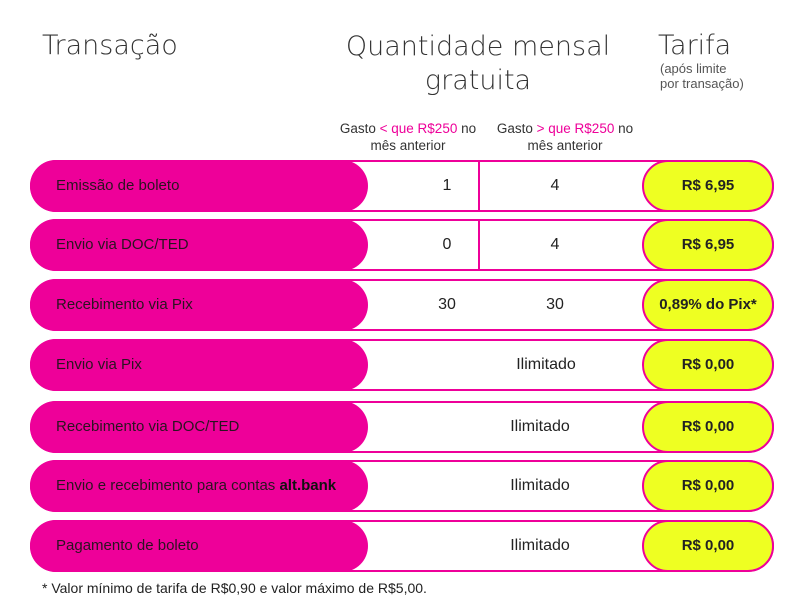 The width and height of the screenshot is (800, 604). Describe the element at coordinates (695, 45) in the screenshot. I see `header-tarifa: Tarifa` at that location.